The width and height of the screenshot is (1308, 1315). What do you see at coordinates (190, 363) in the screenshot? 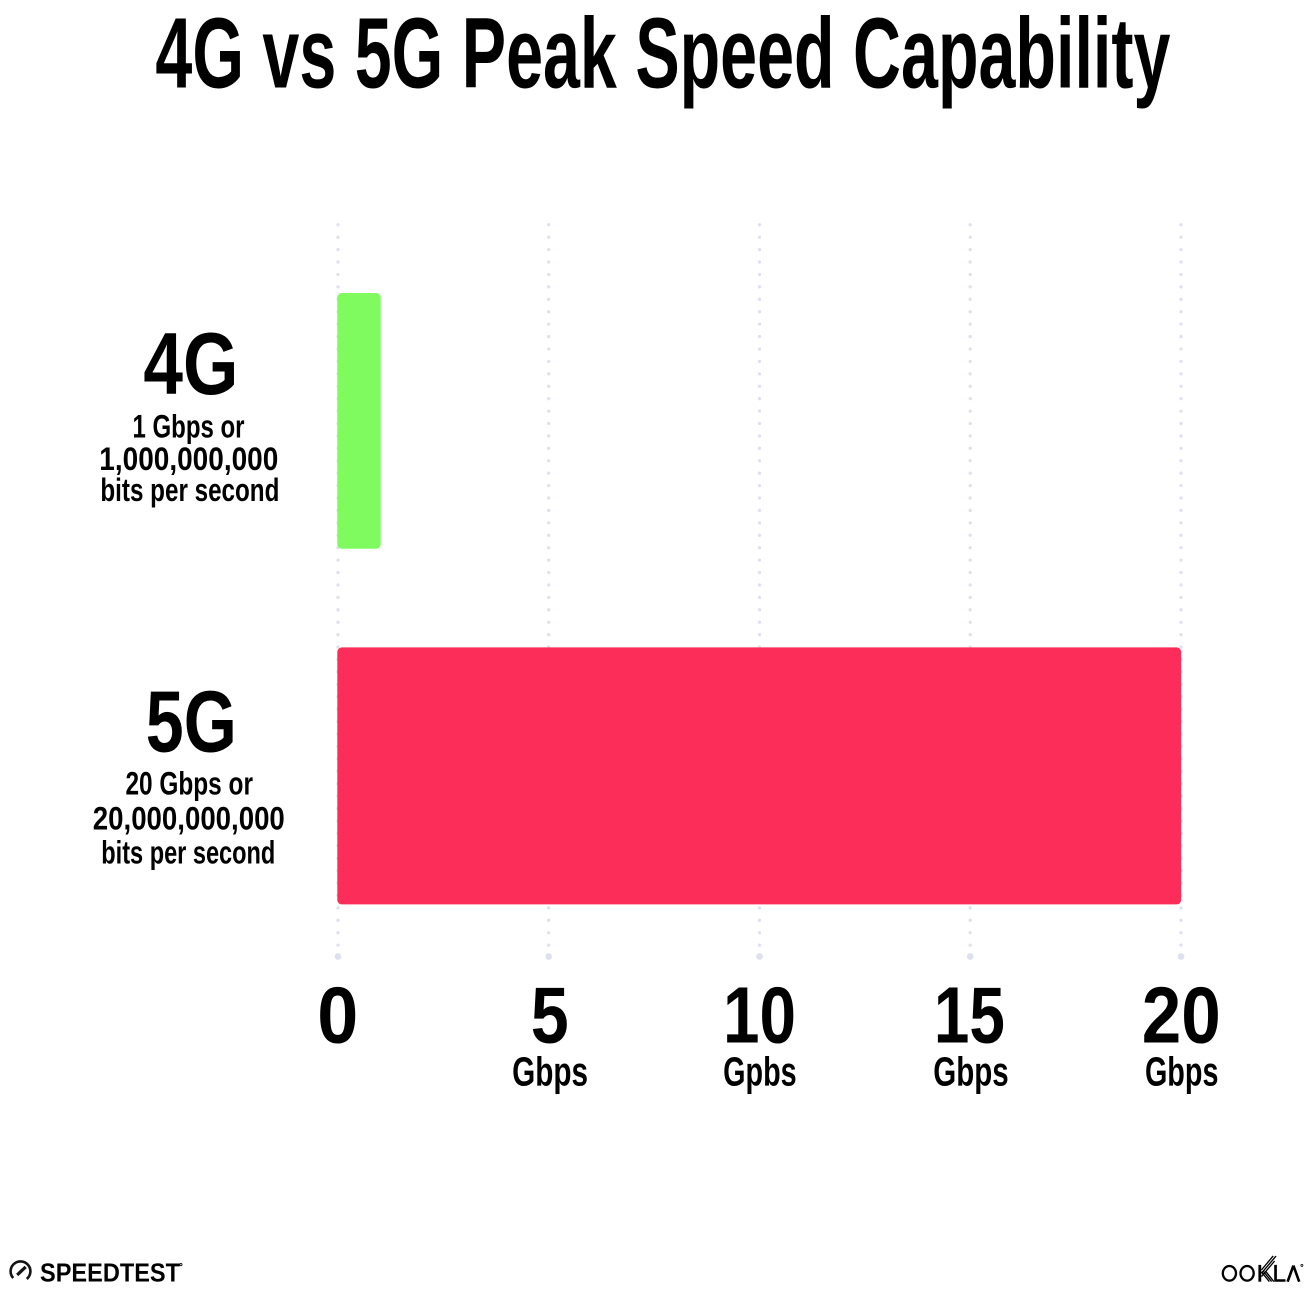
I see `svg-text: 4G` at bounding box center [190, 363].